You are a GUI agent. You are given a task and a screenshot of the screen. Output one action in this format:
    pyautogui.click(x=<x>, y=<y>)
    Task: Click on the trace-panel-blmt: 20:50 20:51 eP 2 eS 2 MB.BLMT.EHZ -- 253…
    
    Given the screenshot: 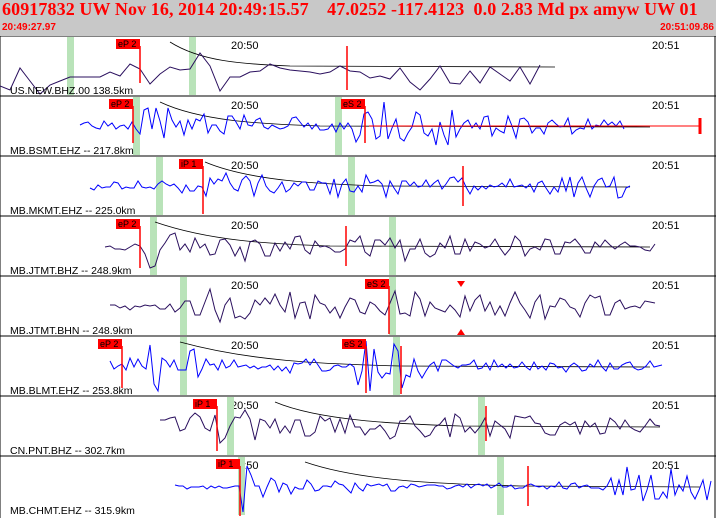 What is the action you would take?
    pyautogui.click(x=358, y=366)
    